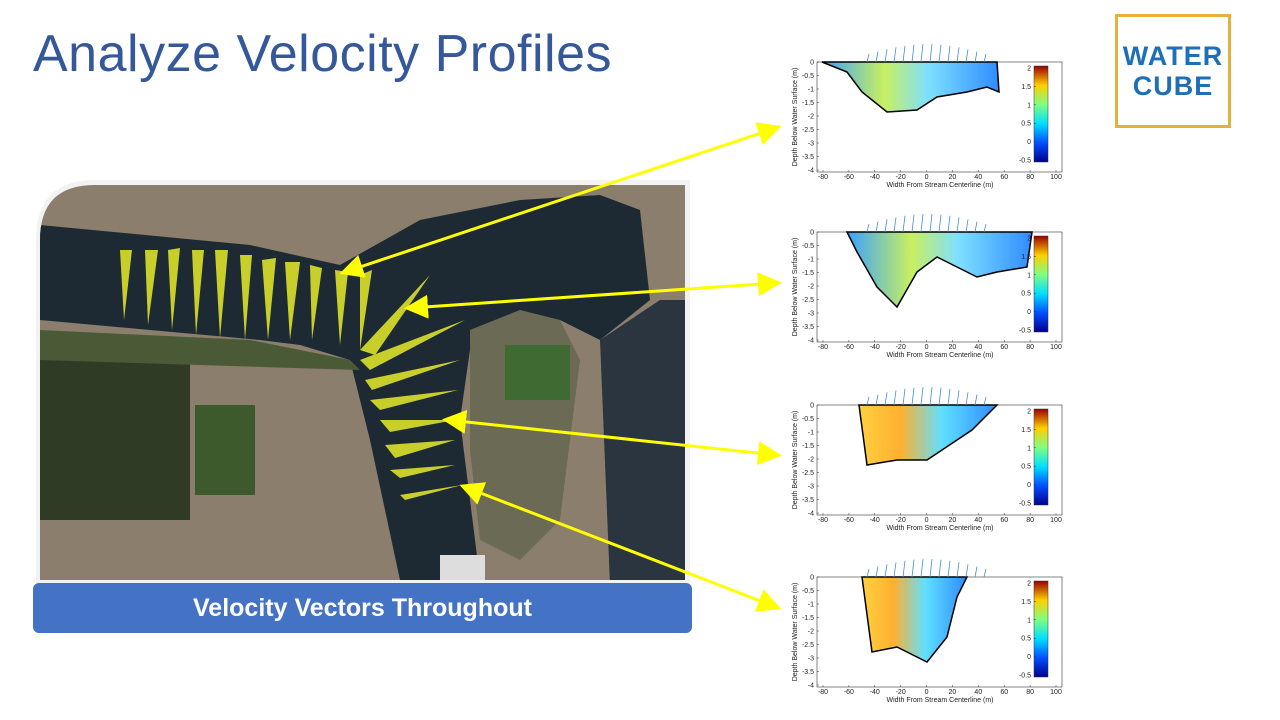 The height and width of the screenshot is (720, 1280). What do you see at coordinates (322, 54) in the screenshot?
I see `slide-title: Analyze Velocity Profiles` at bounding box center [322, 54].